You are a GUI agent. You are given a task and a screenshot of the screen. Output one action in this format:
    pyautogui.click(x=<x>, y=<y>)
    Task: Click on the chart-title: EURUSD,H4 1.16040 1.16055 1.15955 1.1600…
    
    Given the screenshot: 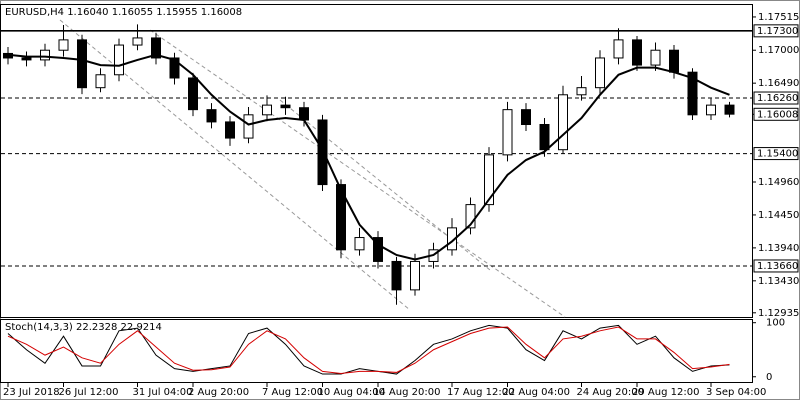 What is the action you would take?
    pyautogui.click(x=123, y=12)
    